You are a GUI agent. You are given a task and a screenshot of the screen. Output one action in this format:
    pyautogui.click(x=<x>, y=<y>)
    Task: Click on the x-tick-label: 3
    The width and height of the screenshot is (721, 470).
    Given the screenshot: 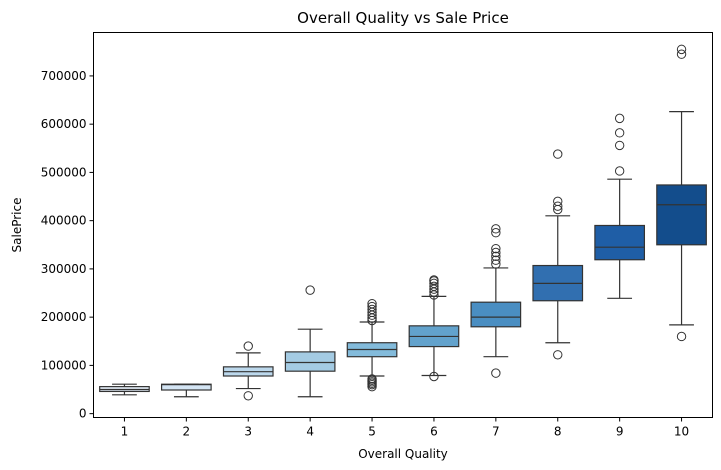 What is the action you would take?
    pyautogui.click(x=248, y=432)
    